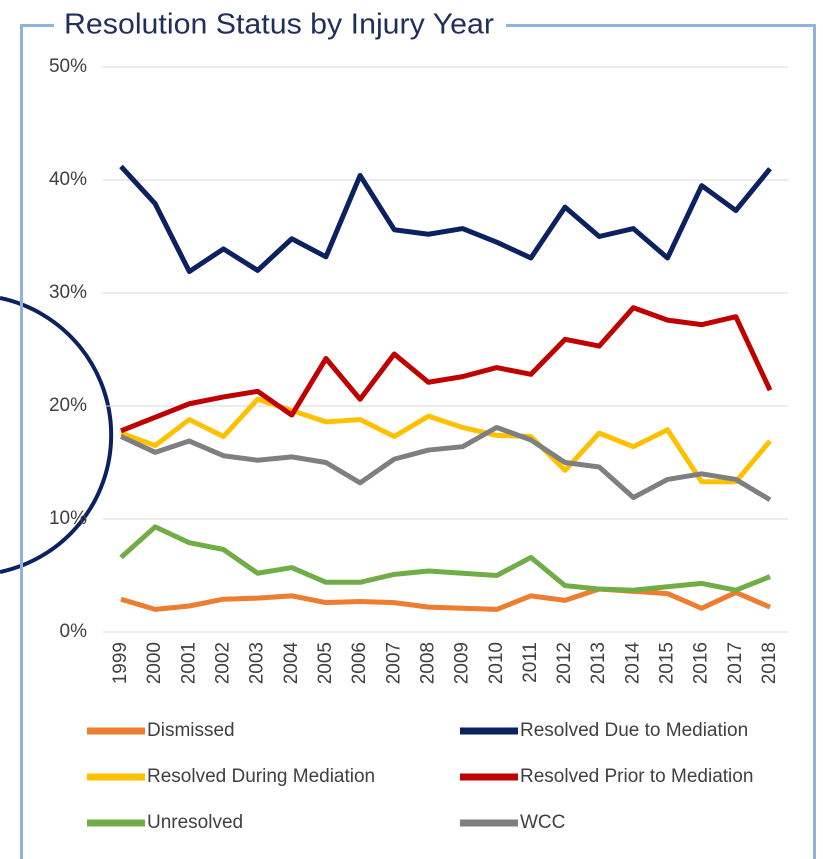 The image size is (823, 859). Describe the element at coordinates (427, 663) in the screenshot. I see `x-tick-label: 2008` at that location.